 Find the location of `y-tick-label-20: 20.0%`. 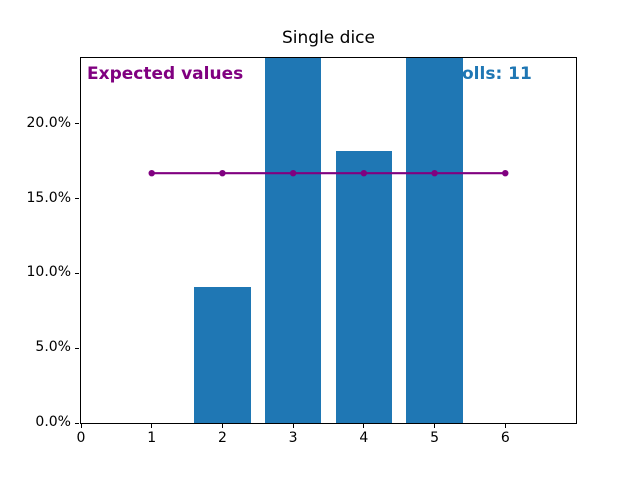

y-tick-label-20: 20.0% is located at coordinates (48, 122).